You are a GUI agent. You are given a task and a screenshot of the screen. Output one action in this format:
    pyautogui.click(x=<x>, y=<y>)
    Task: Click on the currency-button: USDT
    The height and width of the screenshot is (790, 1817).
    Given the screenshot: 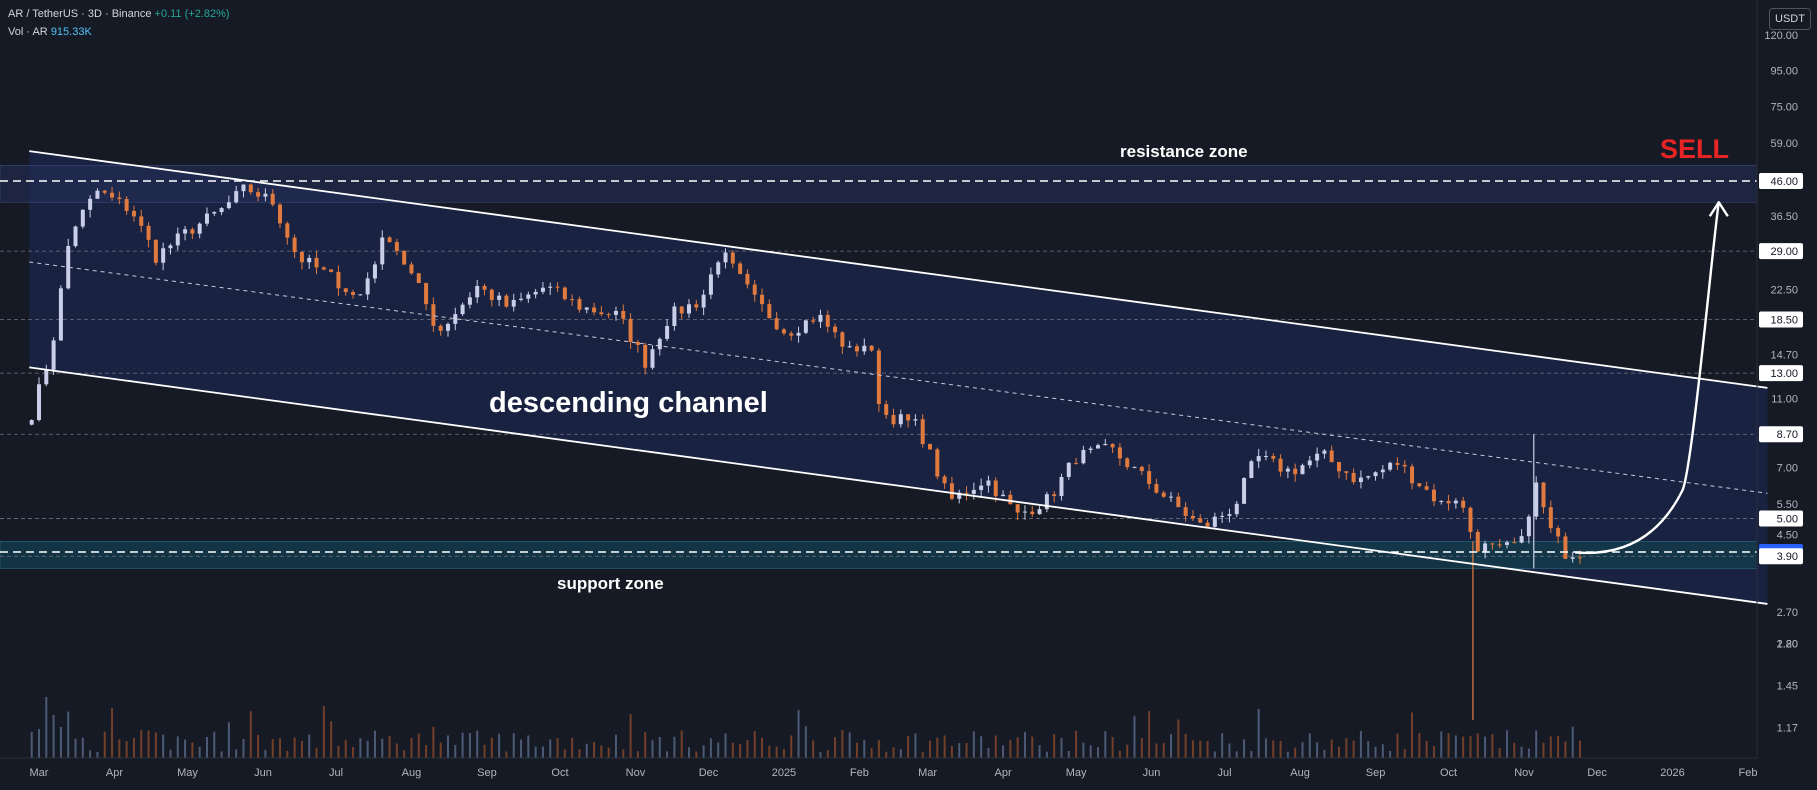 What is the action you would take?
    pyautogui.click(x=1790, y=19)
    